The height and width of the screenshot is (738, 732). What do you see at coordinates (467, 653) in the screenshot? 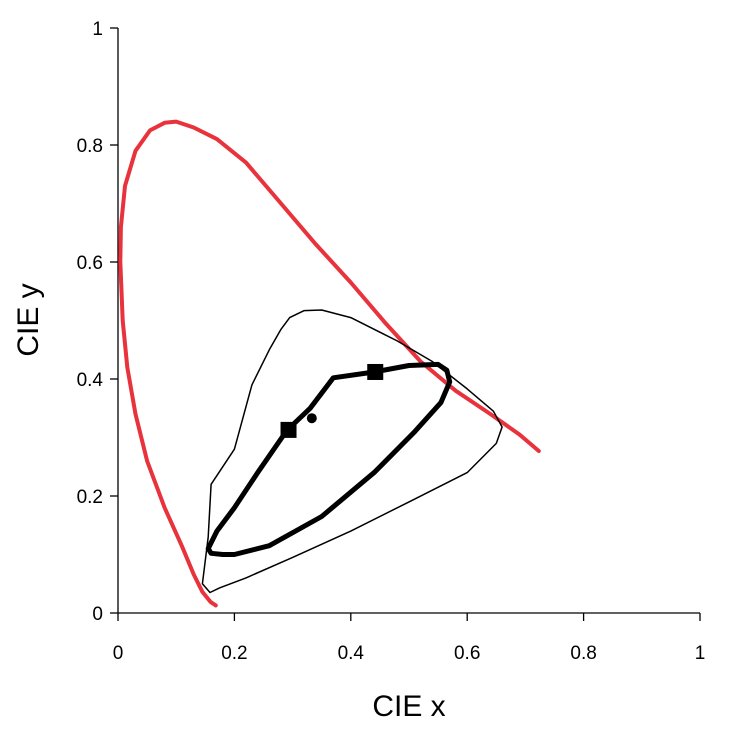
I see `x-tick-label: 0.6` at bounding box center [467, 653].